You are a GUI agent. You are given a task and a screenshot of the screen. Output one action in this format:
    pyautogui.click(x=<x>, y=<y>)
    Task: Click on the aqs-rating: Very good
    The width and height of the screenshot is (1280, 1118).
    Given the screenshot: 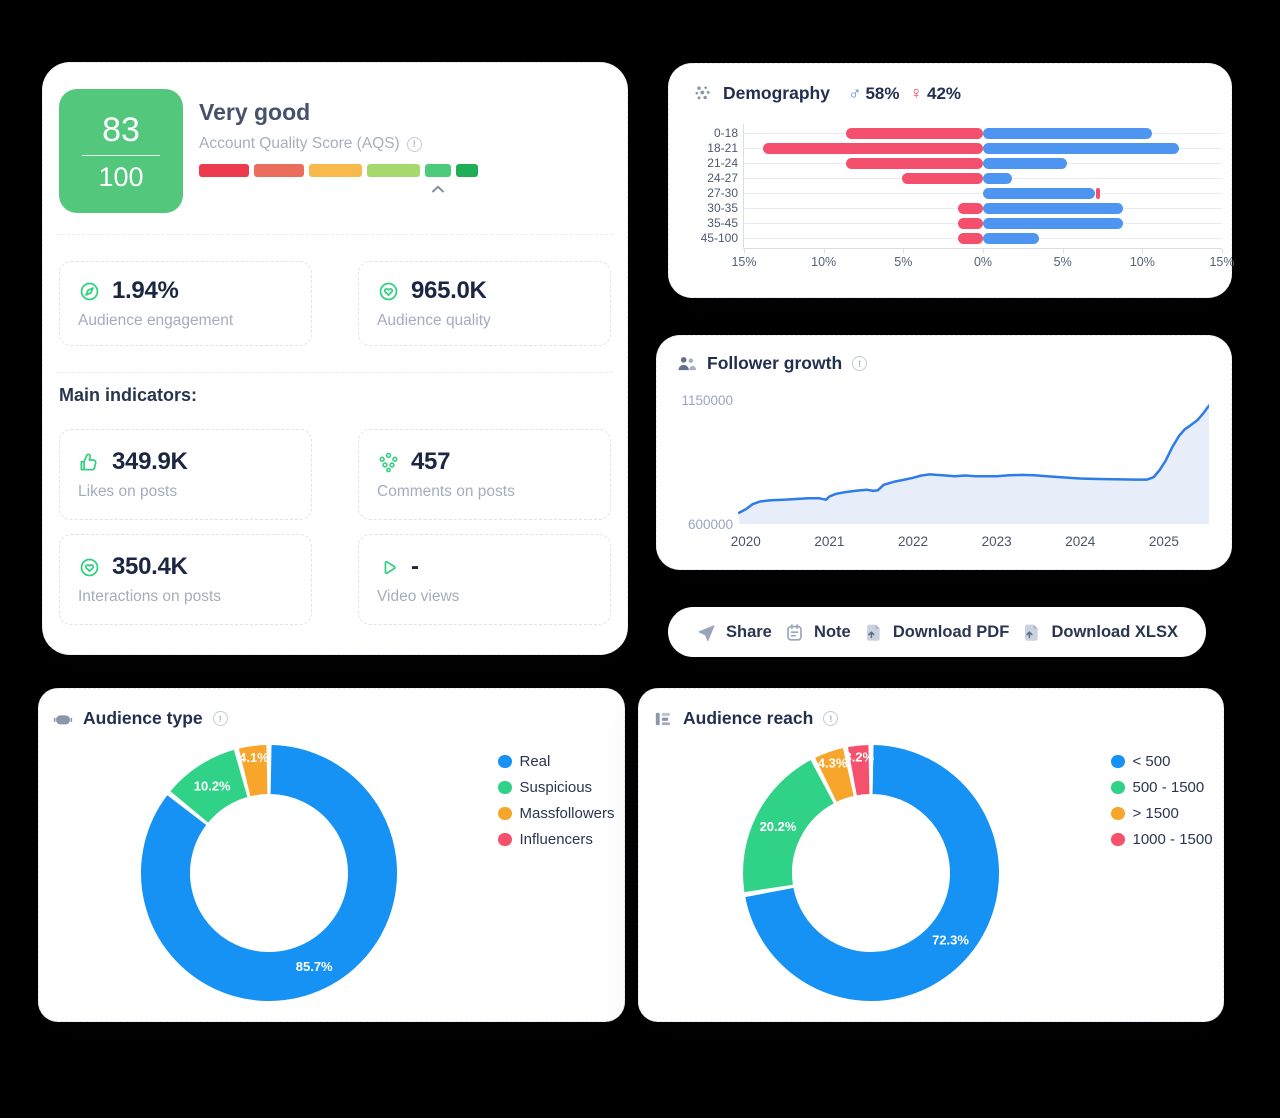 What is the action you would take?
    pyautogui.click(x=255, y=112)
    